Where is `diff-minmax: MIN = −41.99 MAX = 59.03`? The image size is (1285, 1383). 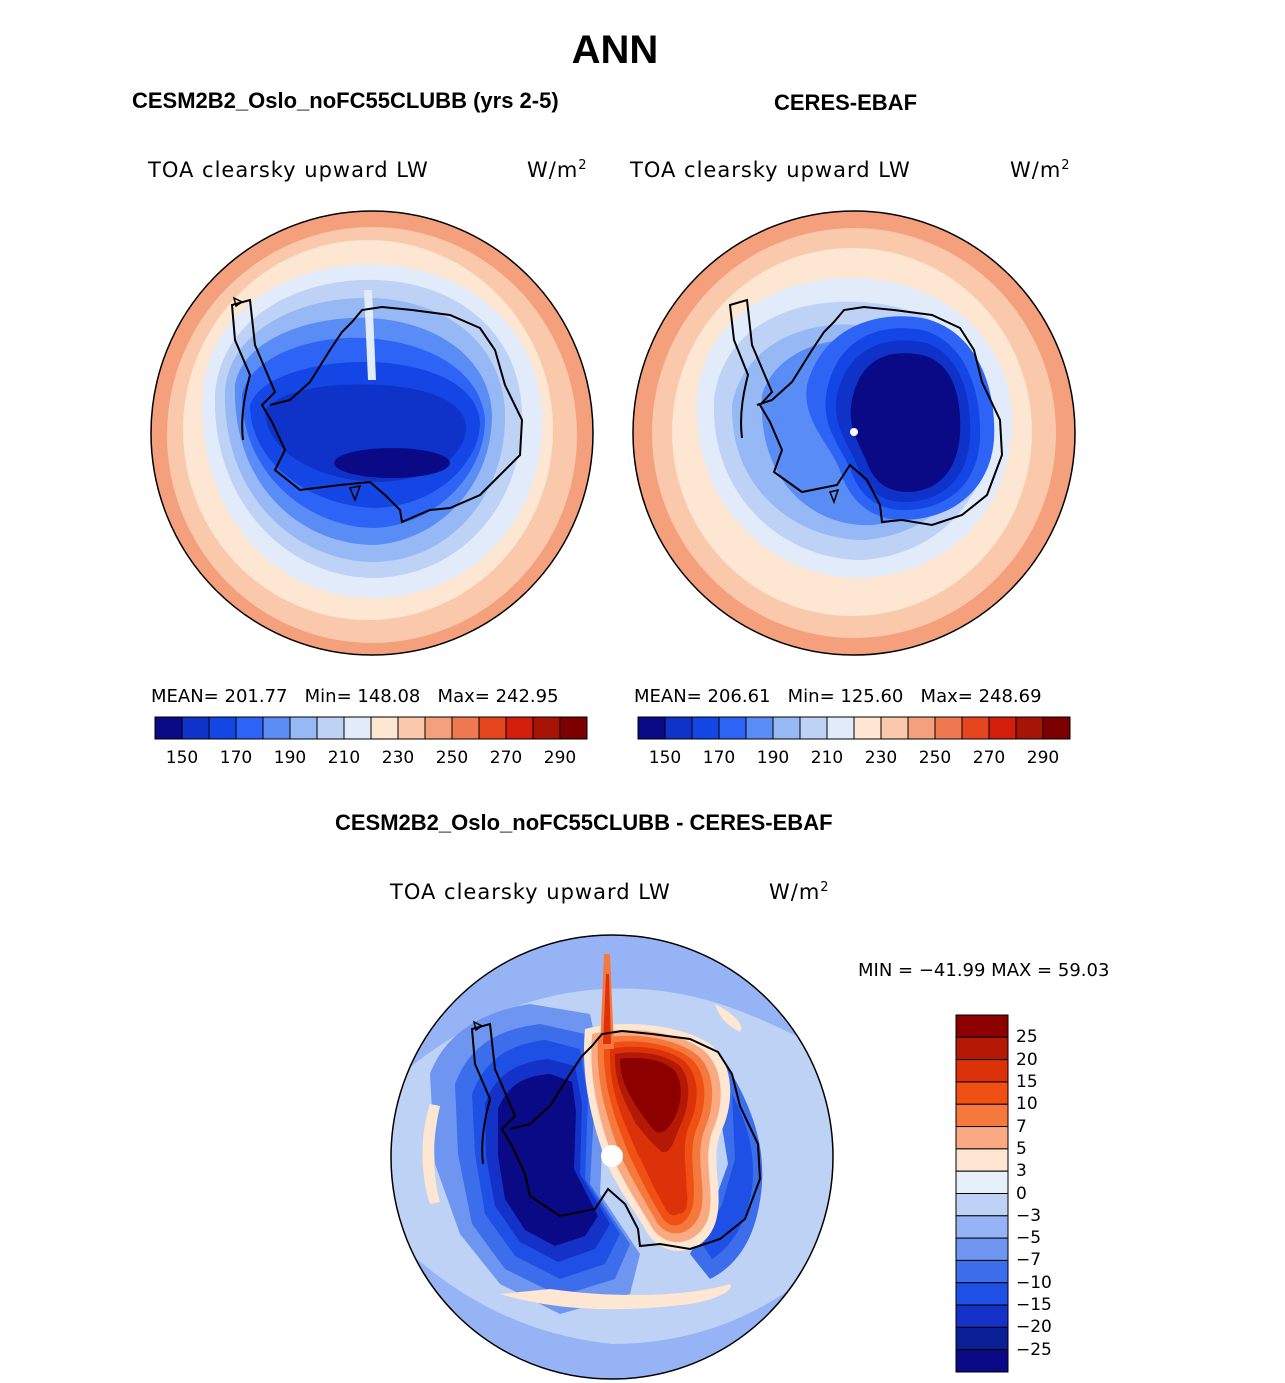 diff-minmax: MIN = −41.99 MAX = 59.03 is located at coordinates (984, 970).